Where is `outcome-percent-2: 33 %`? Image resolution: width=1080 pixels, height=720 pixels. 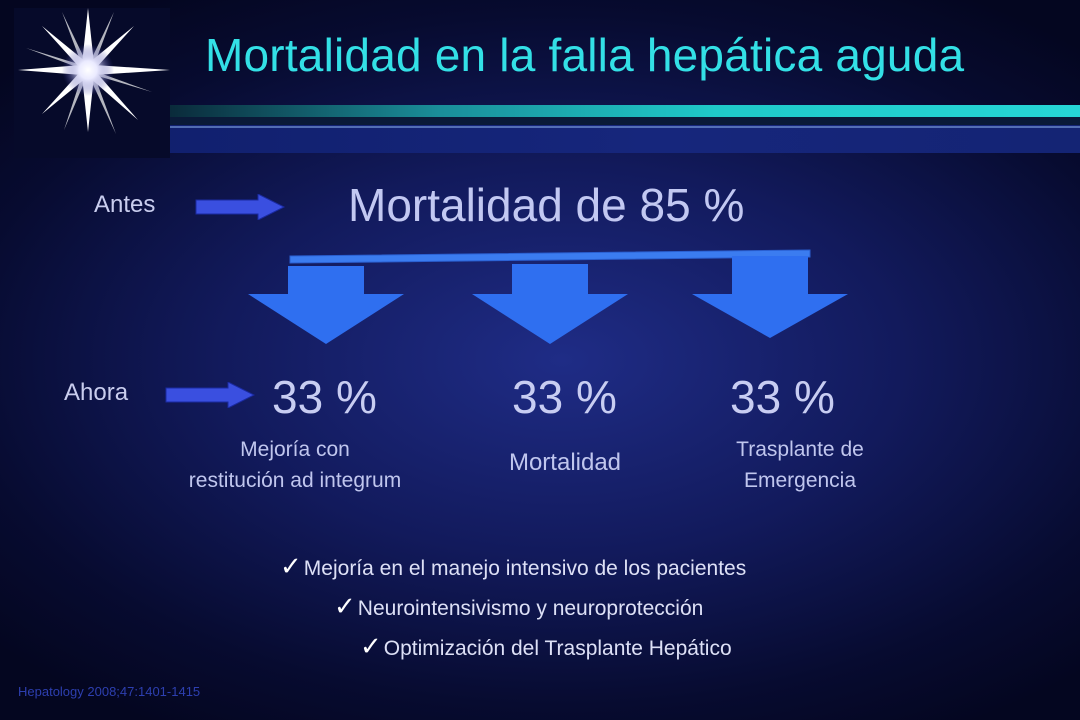 outcome-percent-2: 33 % is located at coordinates (564, 397).